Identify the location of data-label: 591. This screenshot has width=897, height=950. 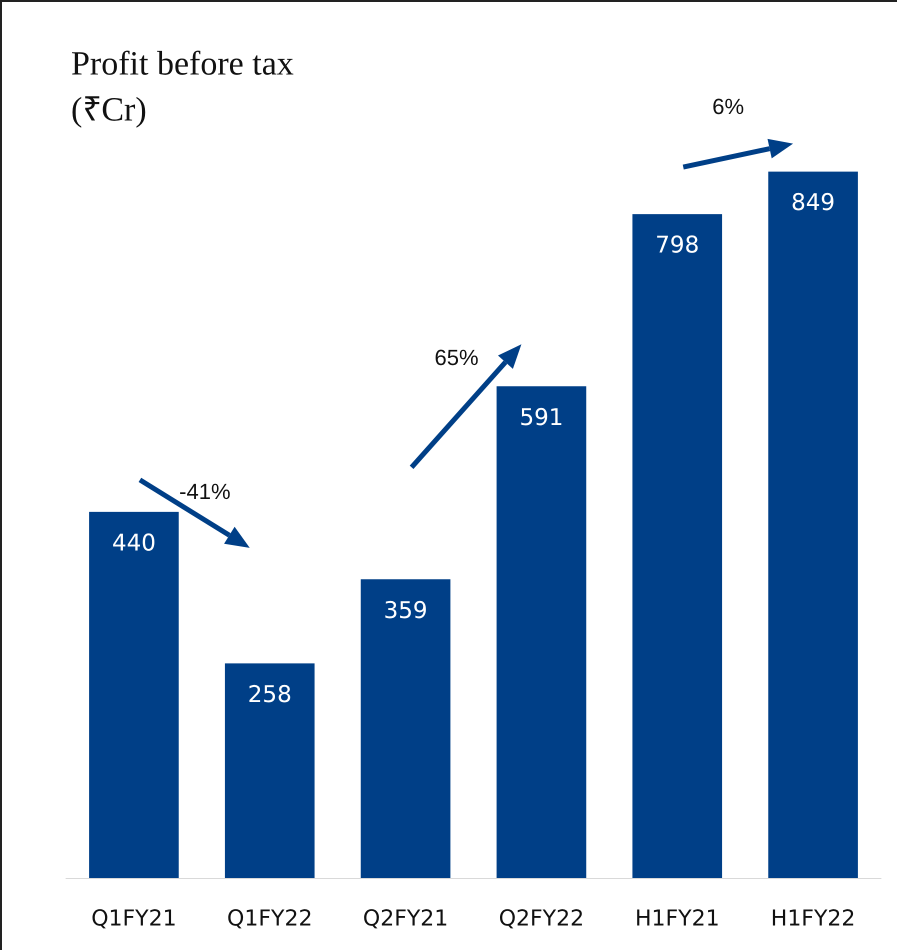
(541, 417).